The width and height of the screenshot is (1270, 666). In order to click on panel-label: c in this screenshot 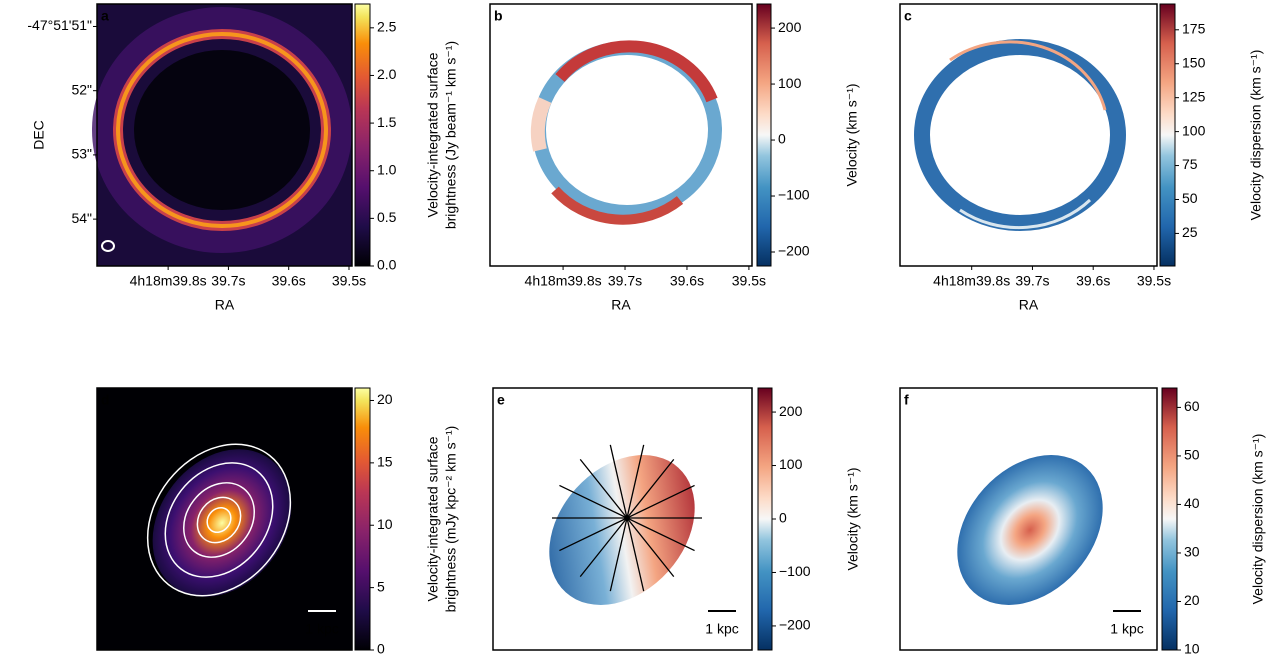, I will do `click(908, 16)`.